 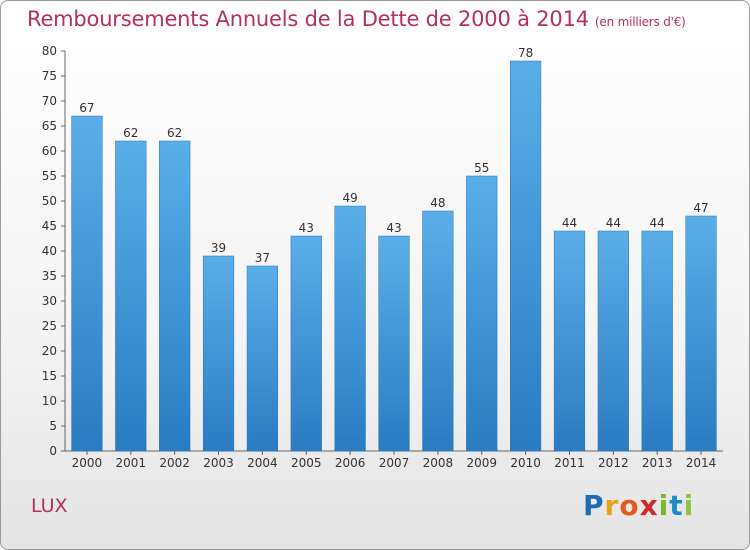 What do you see at coordinates (481, 168) in the screenshot?
I see `bar-value-label: 55` at bounding box center [481, 168].